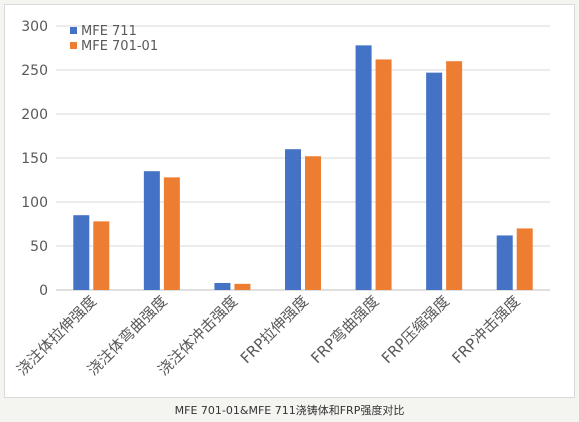 Image resolution: width=579 pixels, height=422 pixels. Describe the element at coordinates (274, 329) in the screenshot. I see `x-tick-label: FRP拉伸强度` at that location.